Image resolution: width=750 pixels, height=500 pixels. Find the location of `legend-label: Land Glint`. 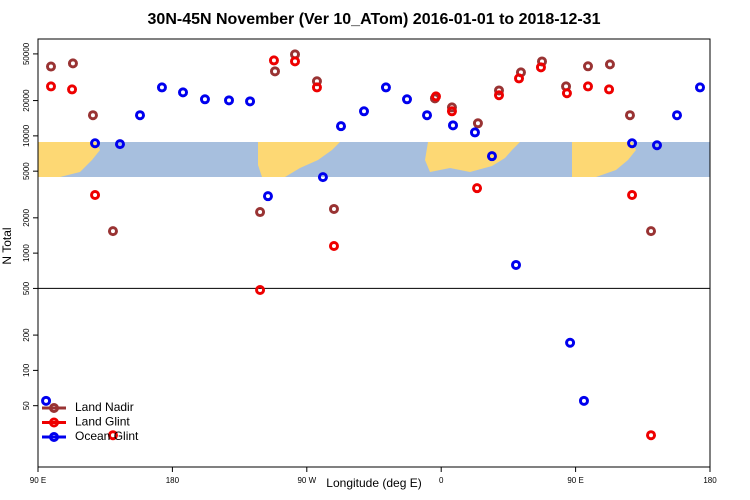

legend-label: Land Glint is located at coordinates (102, 422).